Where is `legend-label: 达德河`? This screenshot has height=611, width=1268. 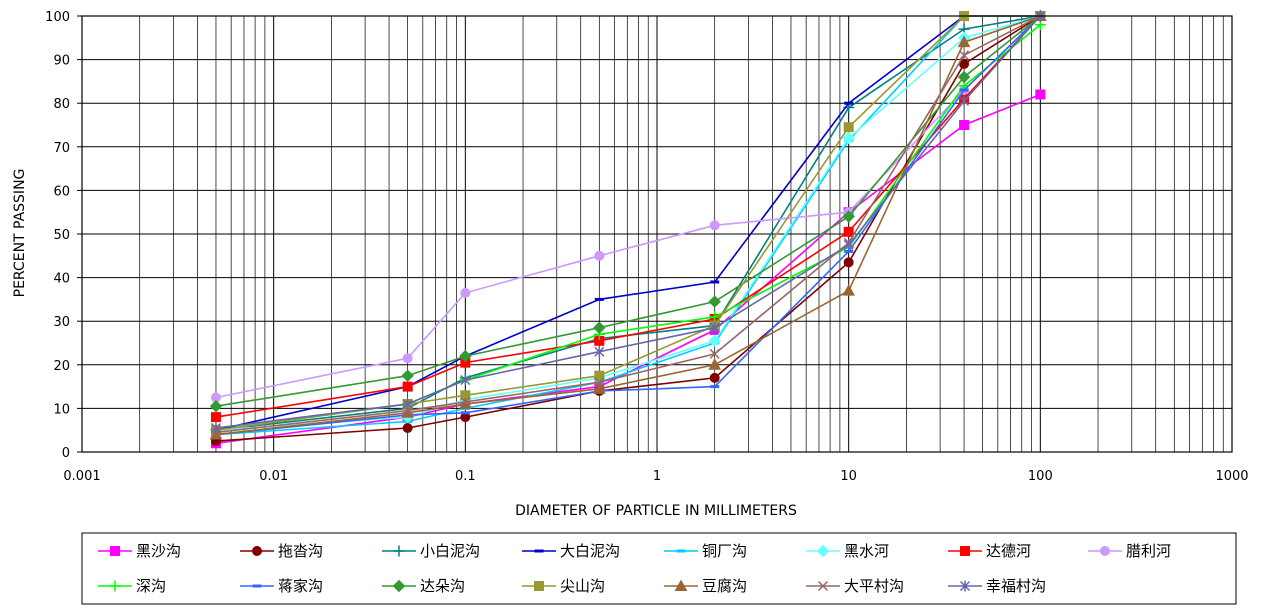
legend-label: 达德河 is located at coordinates (1008, 551).